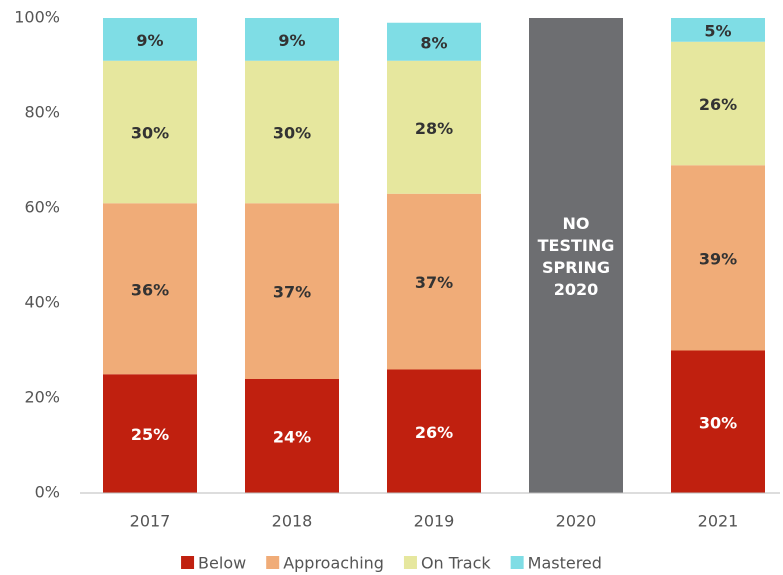  I want to click on y-tick-label: 40%, so click(42, 302).